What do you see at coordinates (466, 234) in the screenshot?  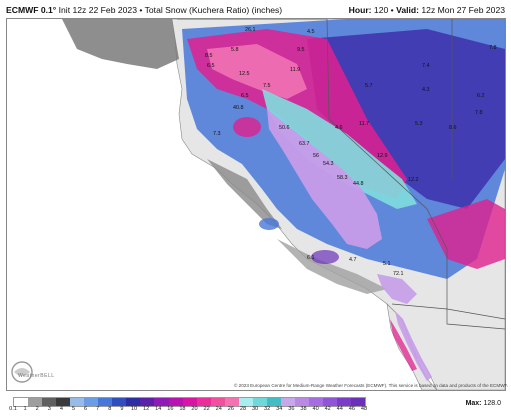 I see `snow-magenta-south` at bounding box center [466, 234].